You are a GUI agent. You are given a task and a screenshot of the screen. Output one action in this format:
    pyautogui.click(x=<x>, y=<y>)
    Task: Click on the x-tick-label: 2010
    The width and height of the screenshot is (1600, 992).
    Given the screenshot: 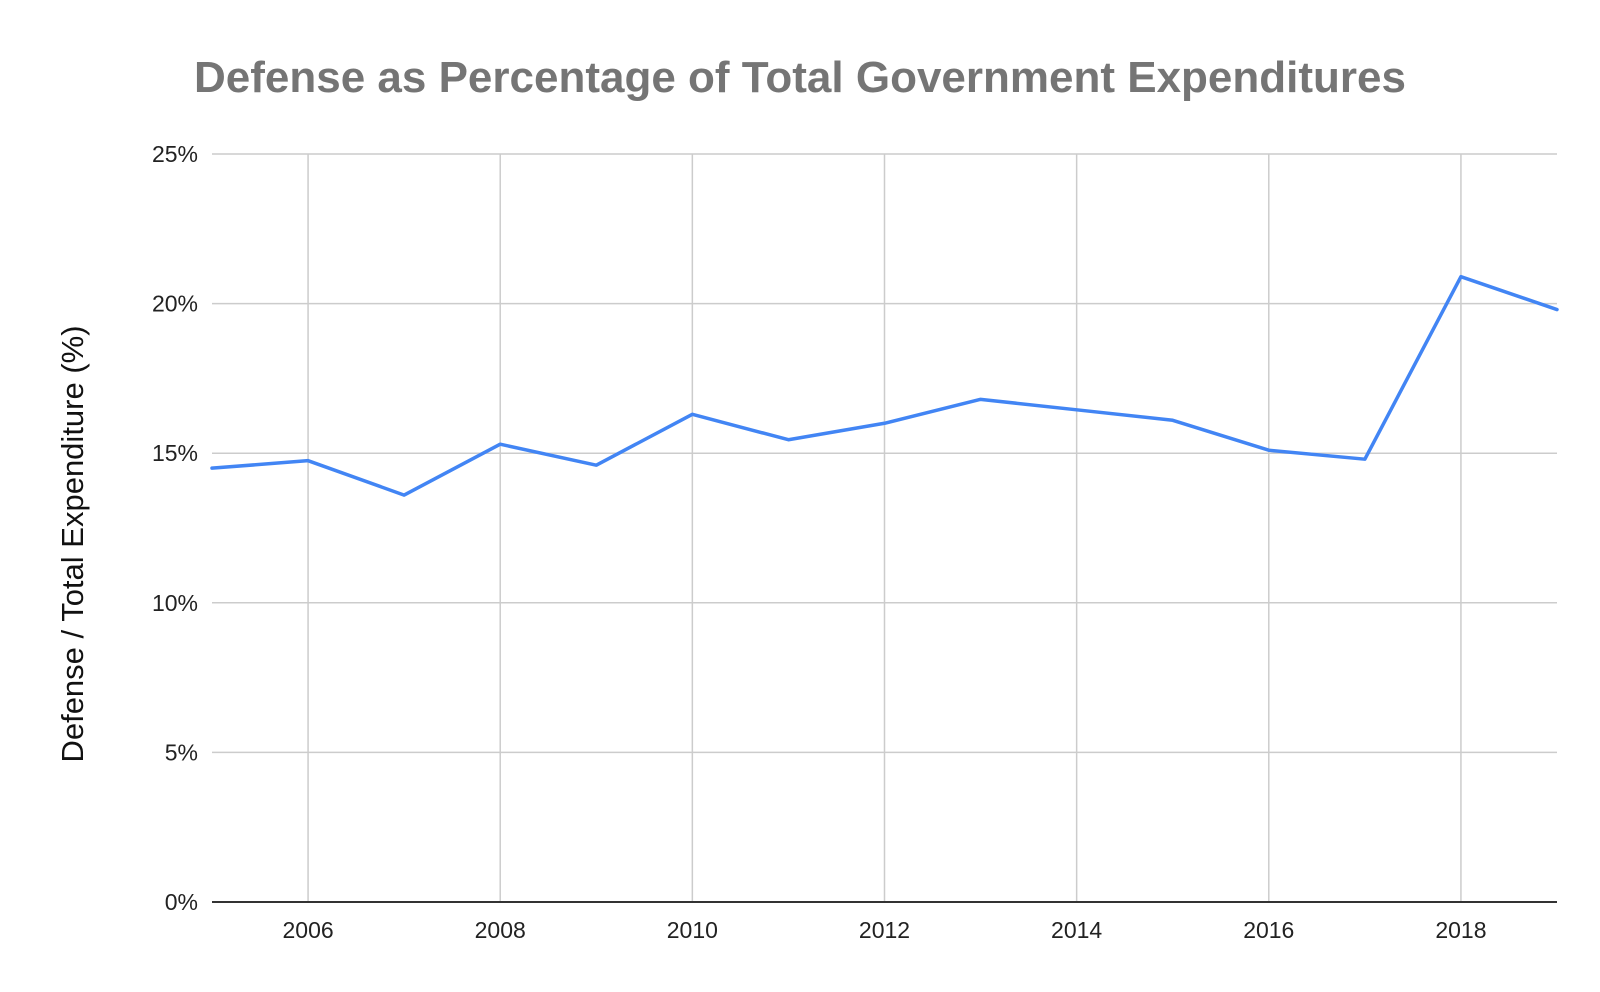 What is the action you would take?
    pyautogui.click(x=692, y=930)
    